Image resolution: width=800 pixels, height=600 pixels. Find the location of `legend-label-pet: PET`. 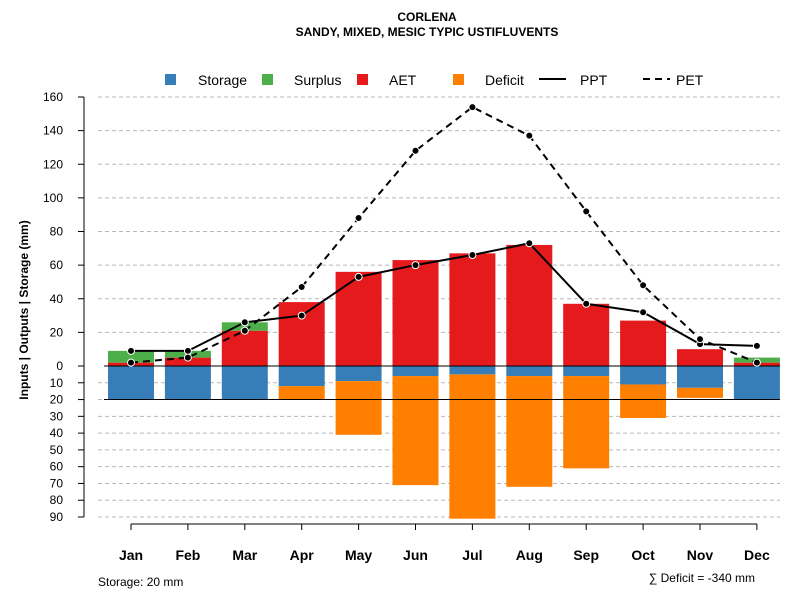

legend-label-pet: PET is located at coordinates (690, 80).